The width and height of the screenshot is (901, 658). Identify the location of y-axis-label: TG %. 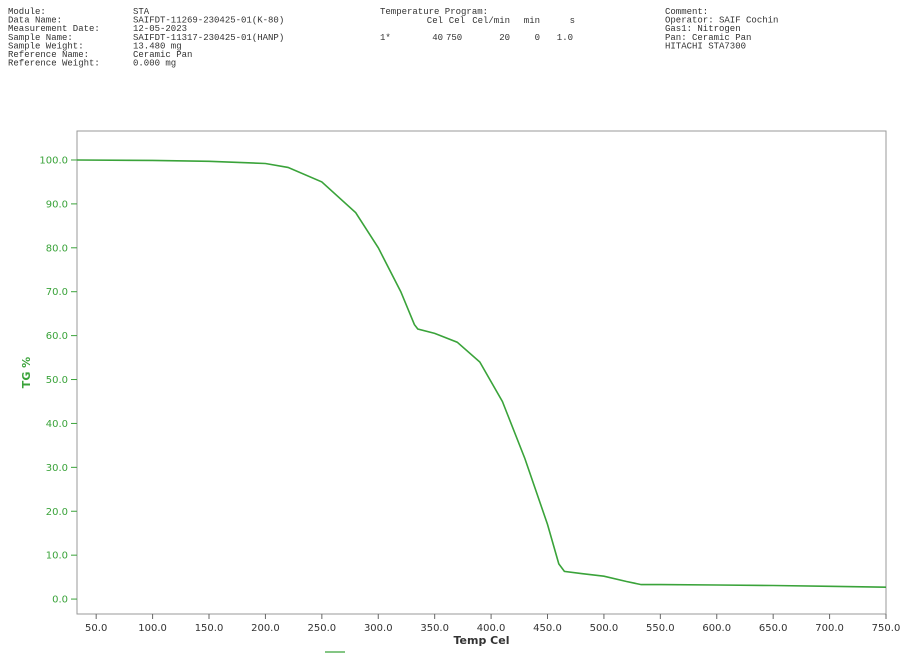
(26, 372).